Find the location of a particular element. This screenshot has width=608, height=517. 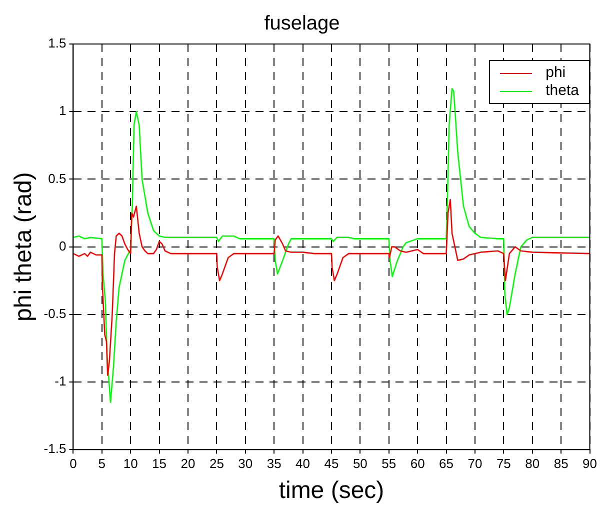

x-tick-label: 90 is located at coordinates (590, 463).